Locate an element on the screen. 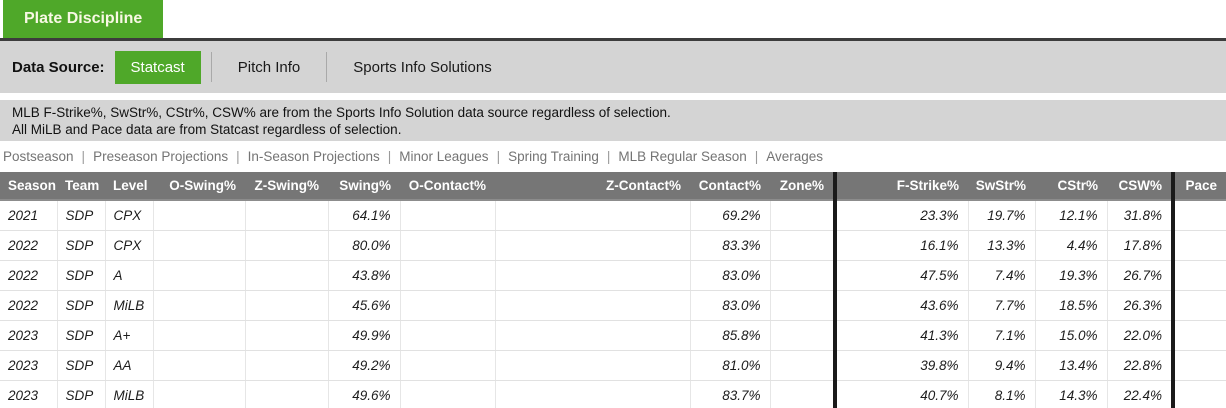  tab-plate-discipline: Plate Discipline is located at coordinates (83, 19).